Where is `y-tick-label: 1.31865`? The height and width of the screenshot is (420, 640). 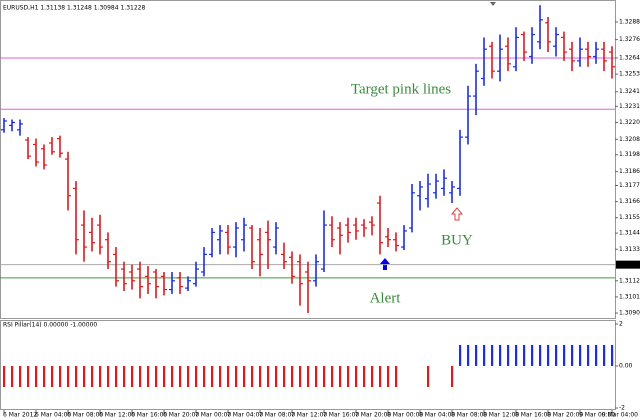
y-tick-label: 1.31865 is located at coordinates (629, 171).